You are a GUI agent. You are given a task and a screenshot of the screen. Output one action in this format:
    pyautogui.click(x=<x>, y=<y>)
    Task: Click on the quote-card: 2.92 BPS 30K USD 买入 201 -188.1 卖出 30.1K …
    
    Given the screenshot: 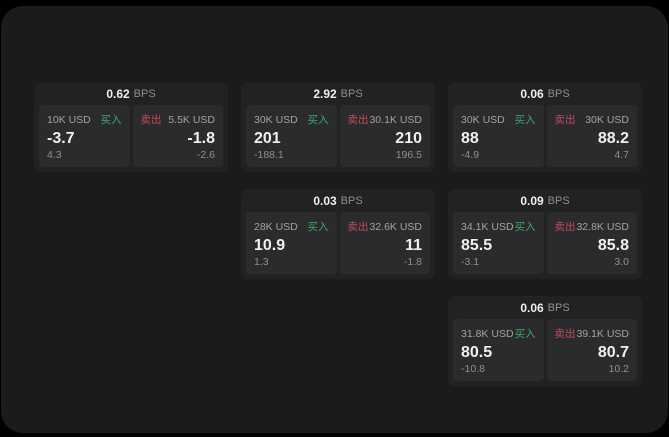 What is the action you would take?
    pyautogui.click(x=338, y=127)
    